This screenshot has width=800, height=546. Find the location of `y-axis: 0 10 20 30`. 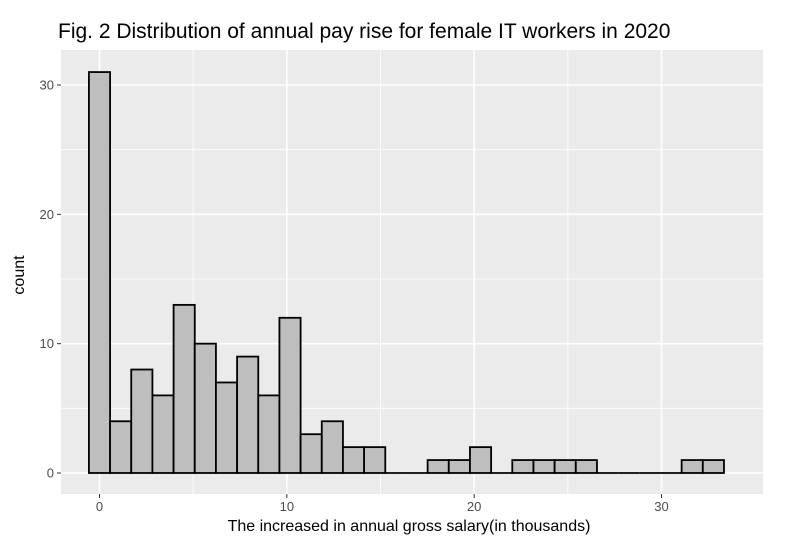

y-axis: 0 10 20 30 is located at coordinates (50, 279).